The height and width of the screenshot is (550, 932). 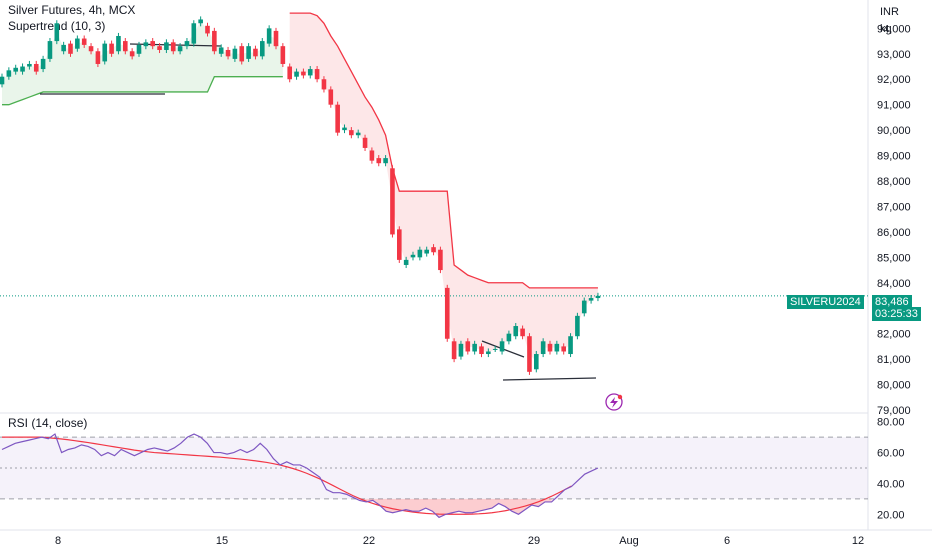 I want to click on time-tick-label: 22, so click(x=369, y=541).